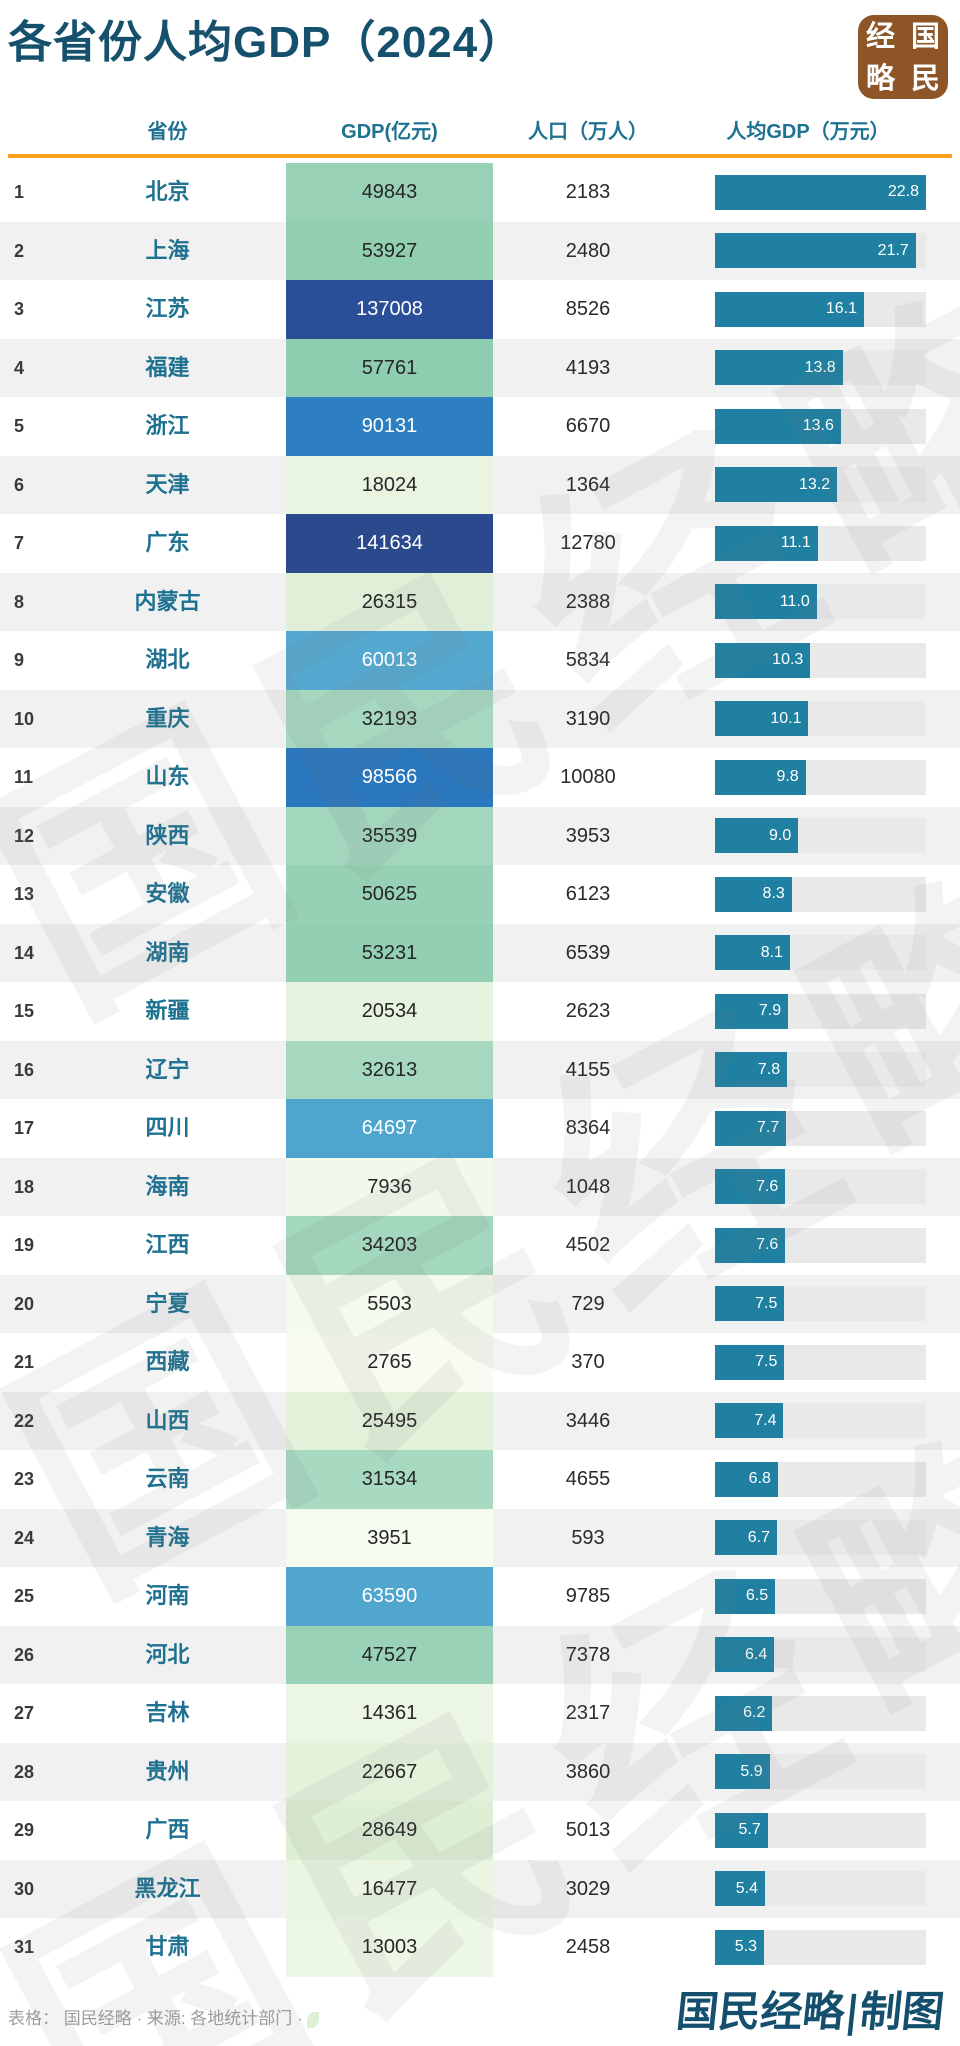 Image resolution: width=960 pixels, height=2046 pixels. Describe the element at coordinates (787, 776) in the screenshot. I see `bar-label: 9.8` at that location.